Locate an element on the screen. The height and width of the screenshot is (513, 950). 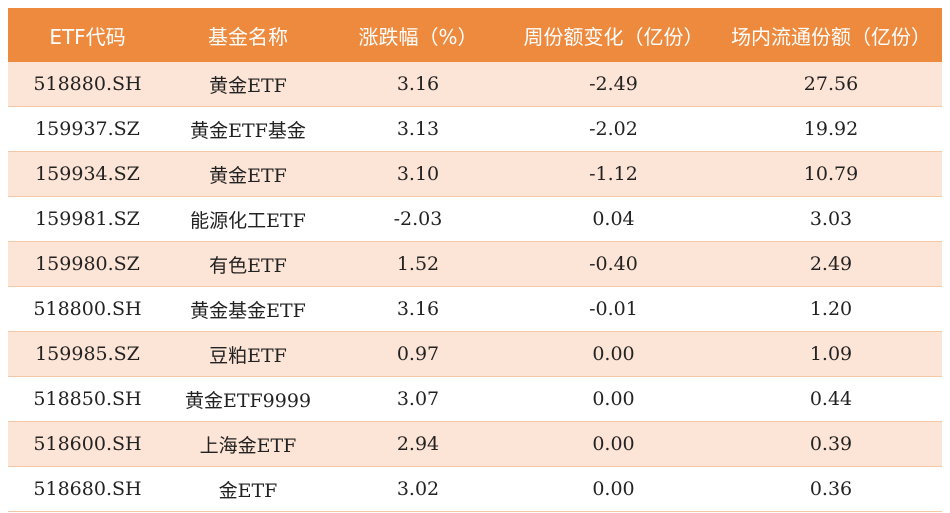
table-row: 159980.SZ 有色ETF 1.52 -0.40 2.49 is located at coordinates (475, 264).